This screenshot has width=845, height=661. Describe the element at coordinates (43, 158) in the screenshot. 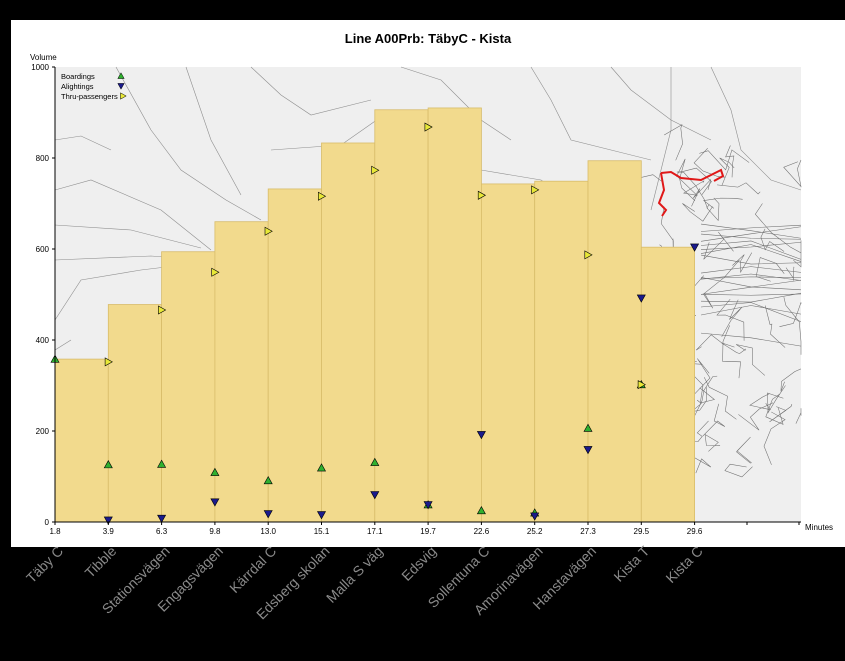

I see `y-tick-label: 800` at that location.